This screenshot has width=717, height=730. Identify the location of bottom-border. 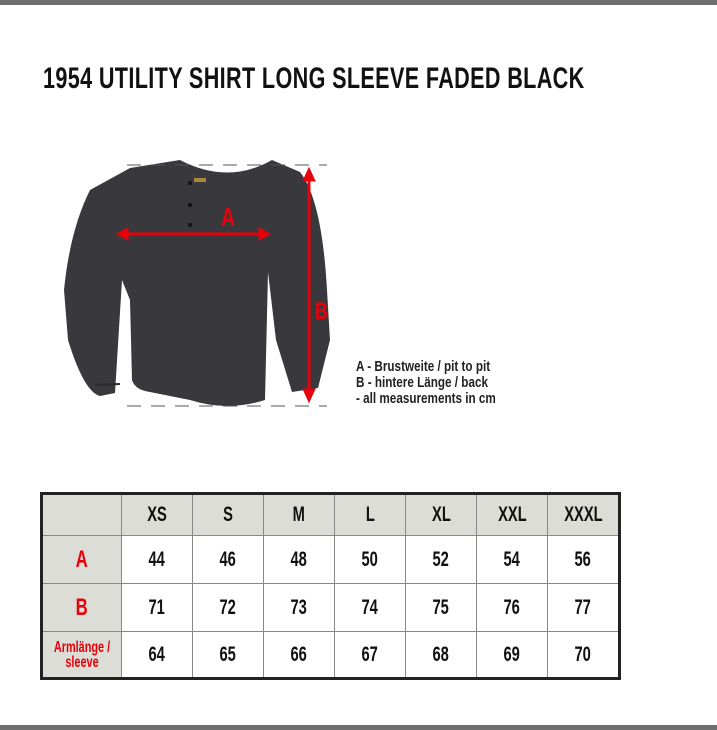
(358, 727).